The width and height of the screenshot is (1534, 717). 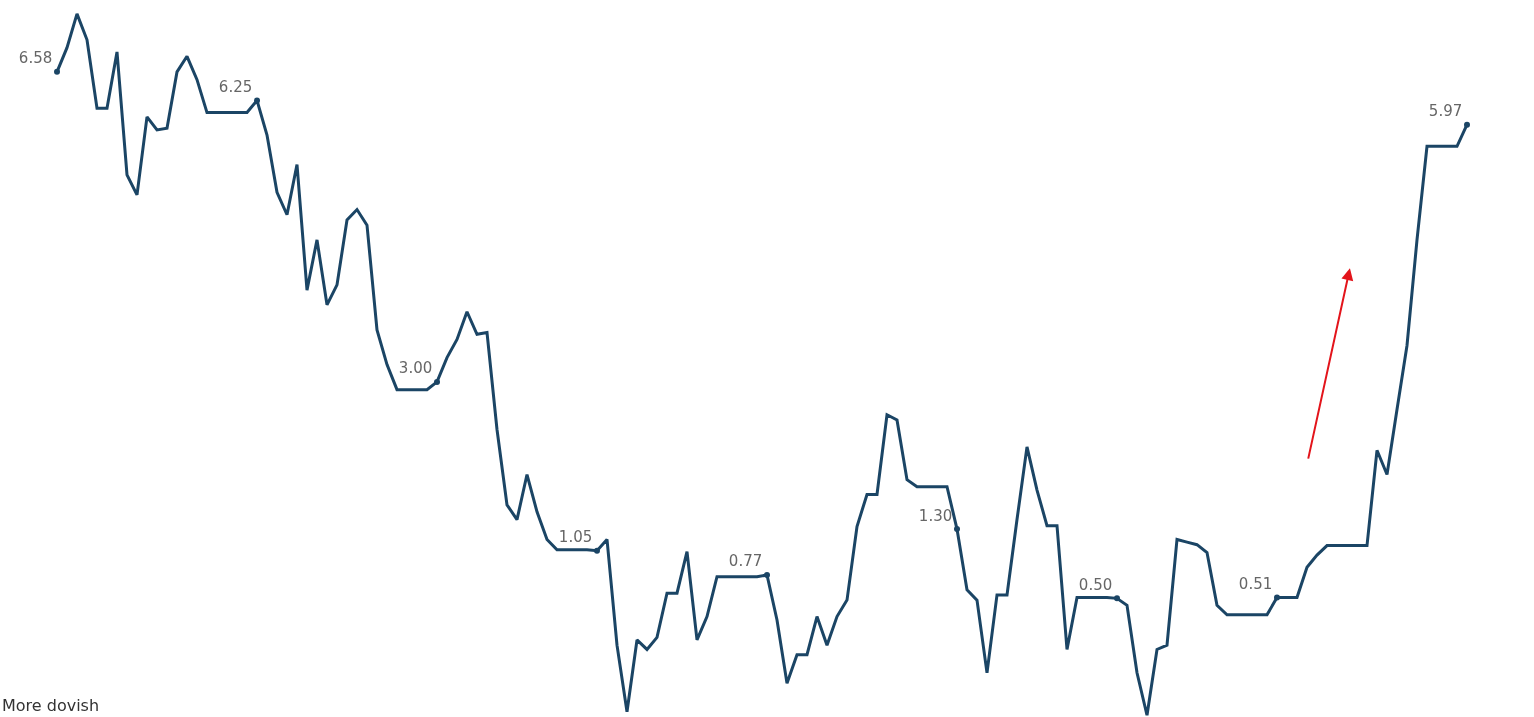 What do you see at coordinates (1095, 584) in the screenshot?
I see `data-label: 0.50` at bounding box center [1095, 584].